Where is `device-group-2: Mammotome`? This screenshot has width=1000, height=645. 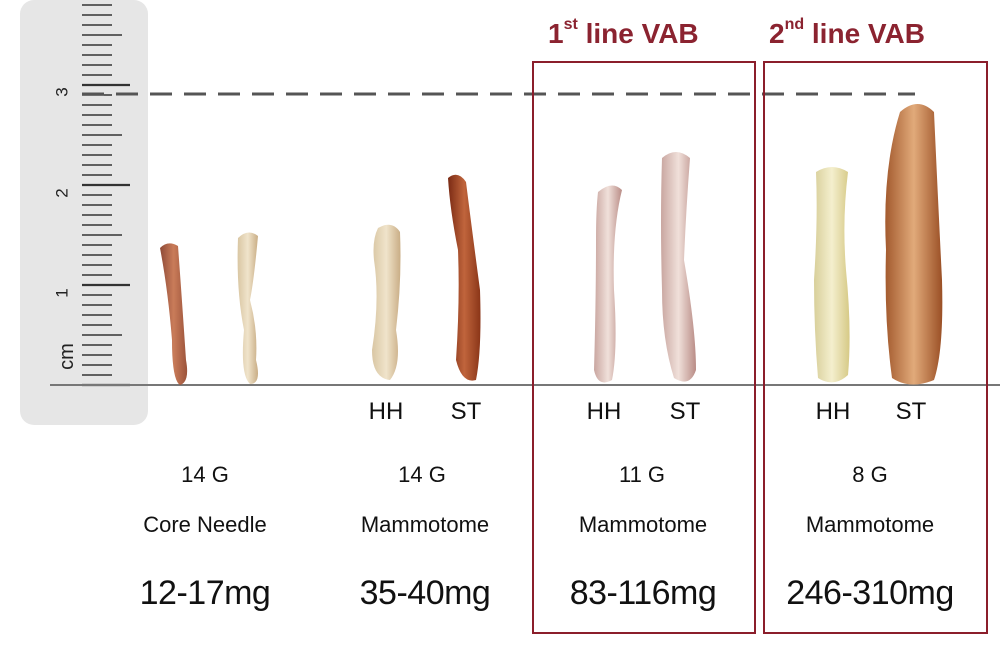
device-group-2: Mammotome is located at coordinates (425, 524).